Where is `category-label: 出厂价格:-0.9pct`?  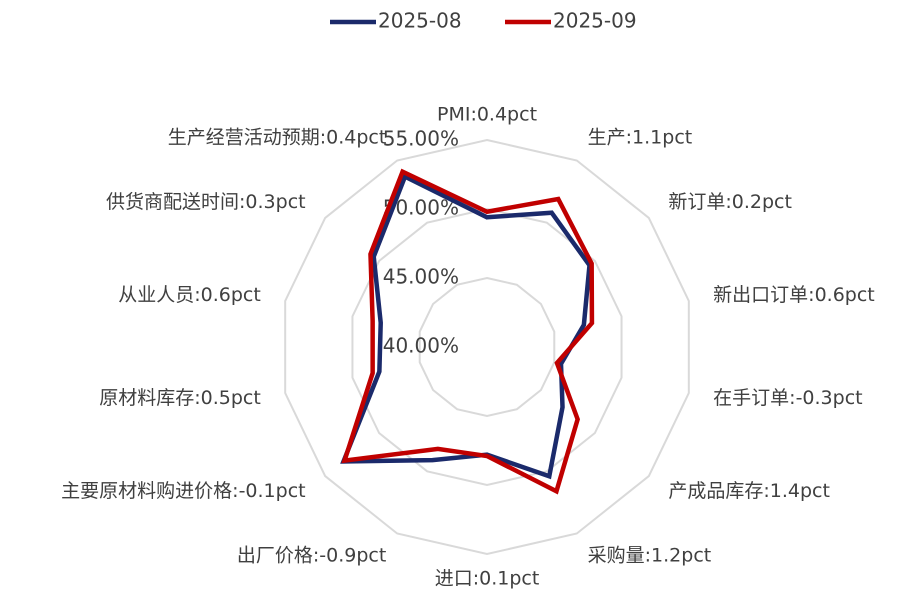
category-label: 出厂价格:-0.9pct is located at coordinates (311, 556).